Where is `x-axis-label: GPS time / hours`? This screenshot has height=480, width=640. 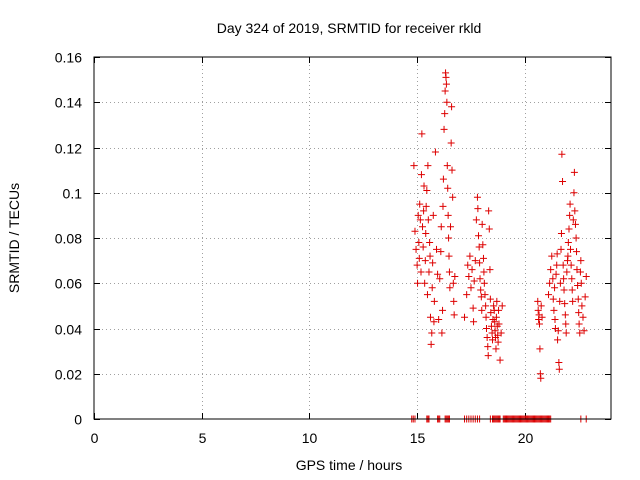 x-axis-label: GPS time / hours is located at coordinates (349, 465).